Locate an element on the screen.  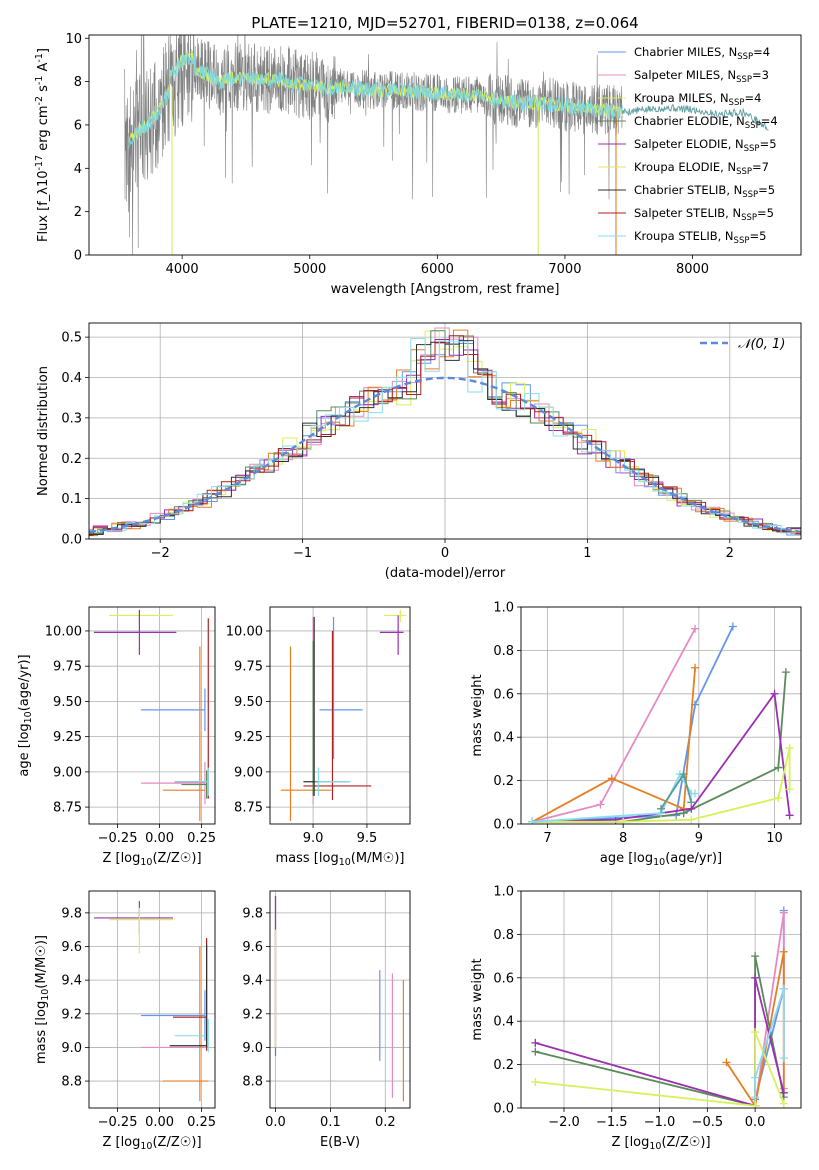
y-tick-label: 9.2 is located at coordinates (252, 1014).